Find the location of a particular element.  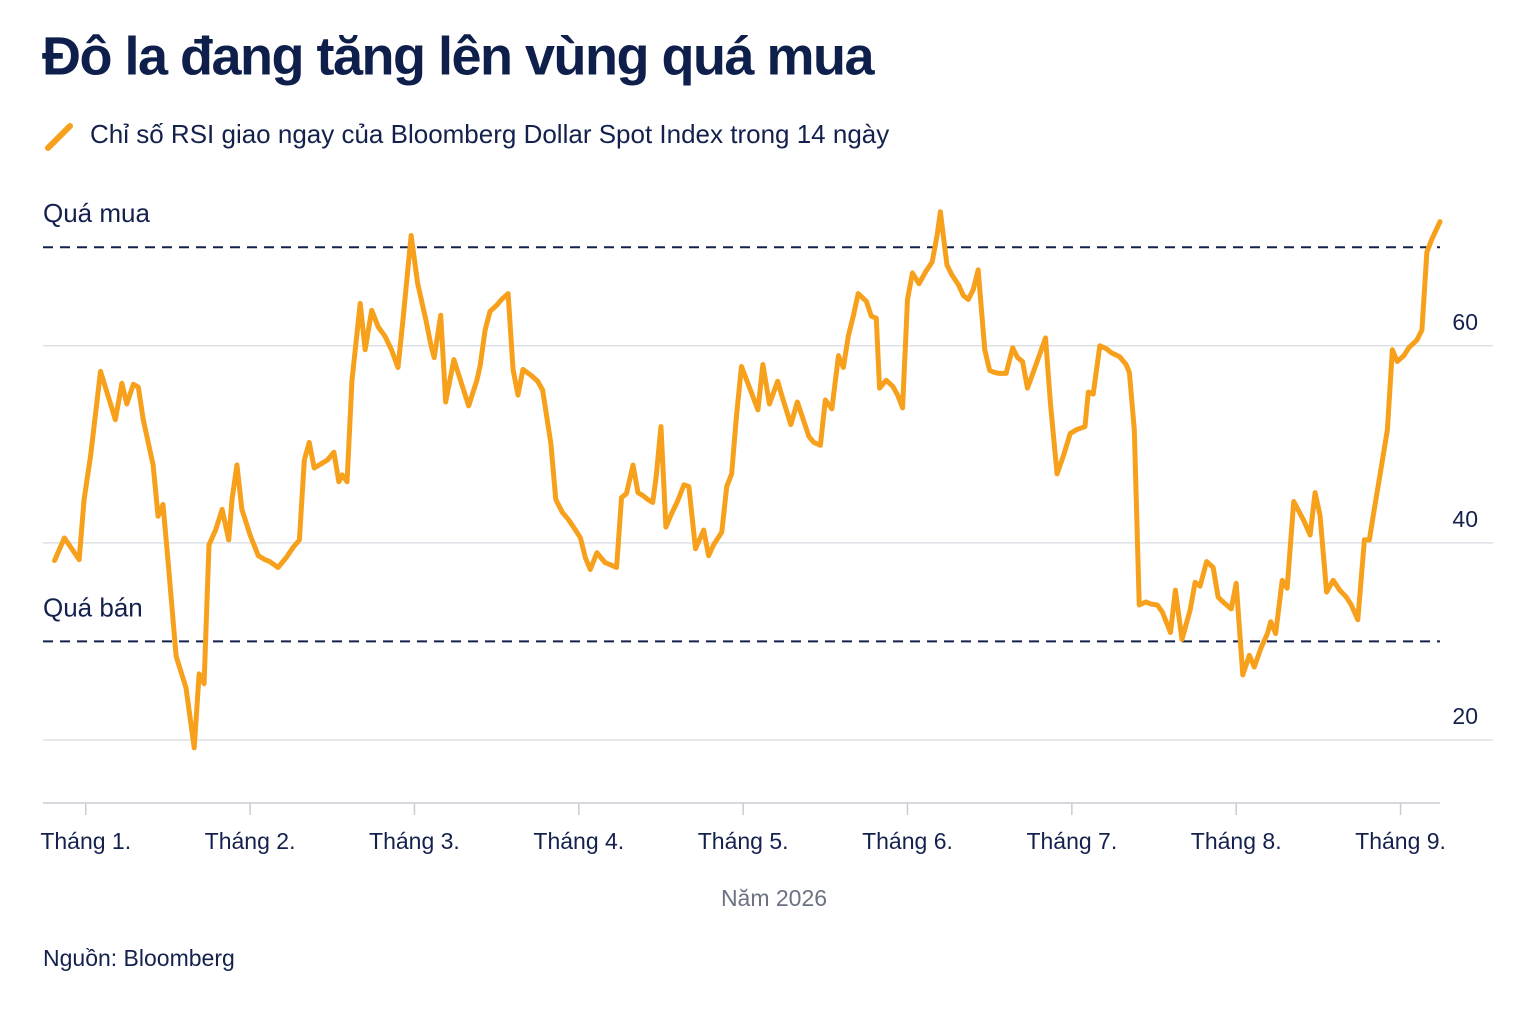

x-tick-label: Tháng 8. is located at coordinates (1236, 841).